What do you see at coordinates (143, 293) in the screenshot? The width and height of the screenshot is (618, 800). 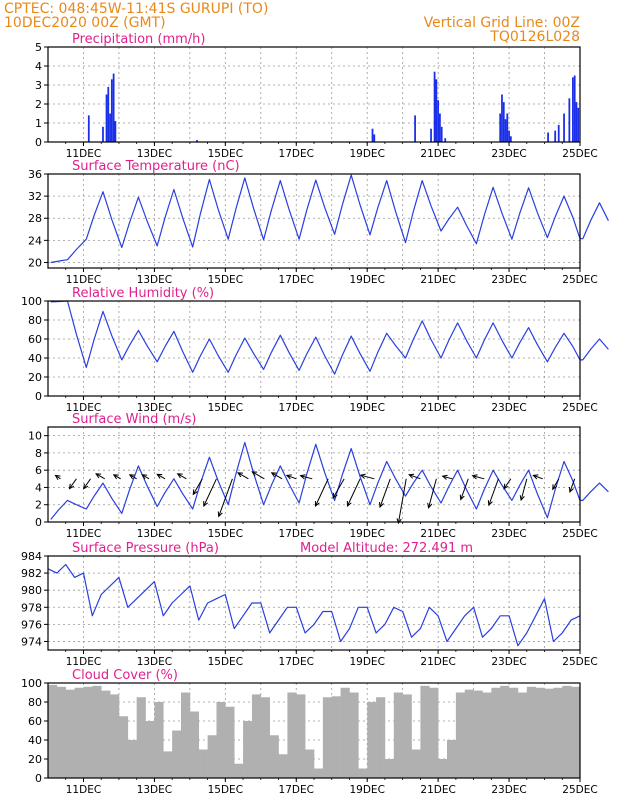 I see `panel-title: Relative Humidity (%)` at bounding box center [143, 293].